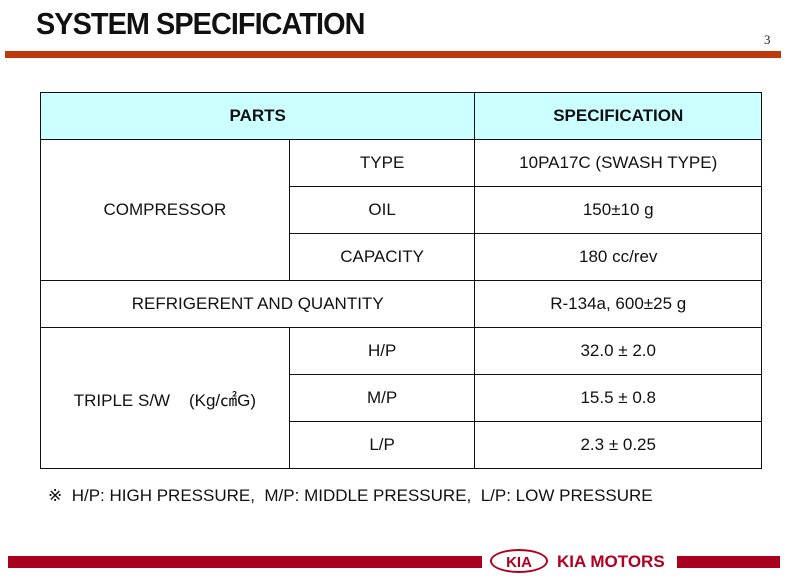 This screenshot has width=799, height=583. What do you see at coordinates (382, 257) in the screenshot?
I see `part-name: CAPACITY` at bounding box center [382, 257].